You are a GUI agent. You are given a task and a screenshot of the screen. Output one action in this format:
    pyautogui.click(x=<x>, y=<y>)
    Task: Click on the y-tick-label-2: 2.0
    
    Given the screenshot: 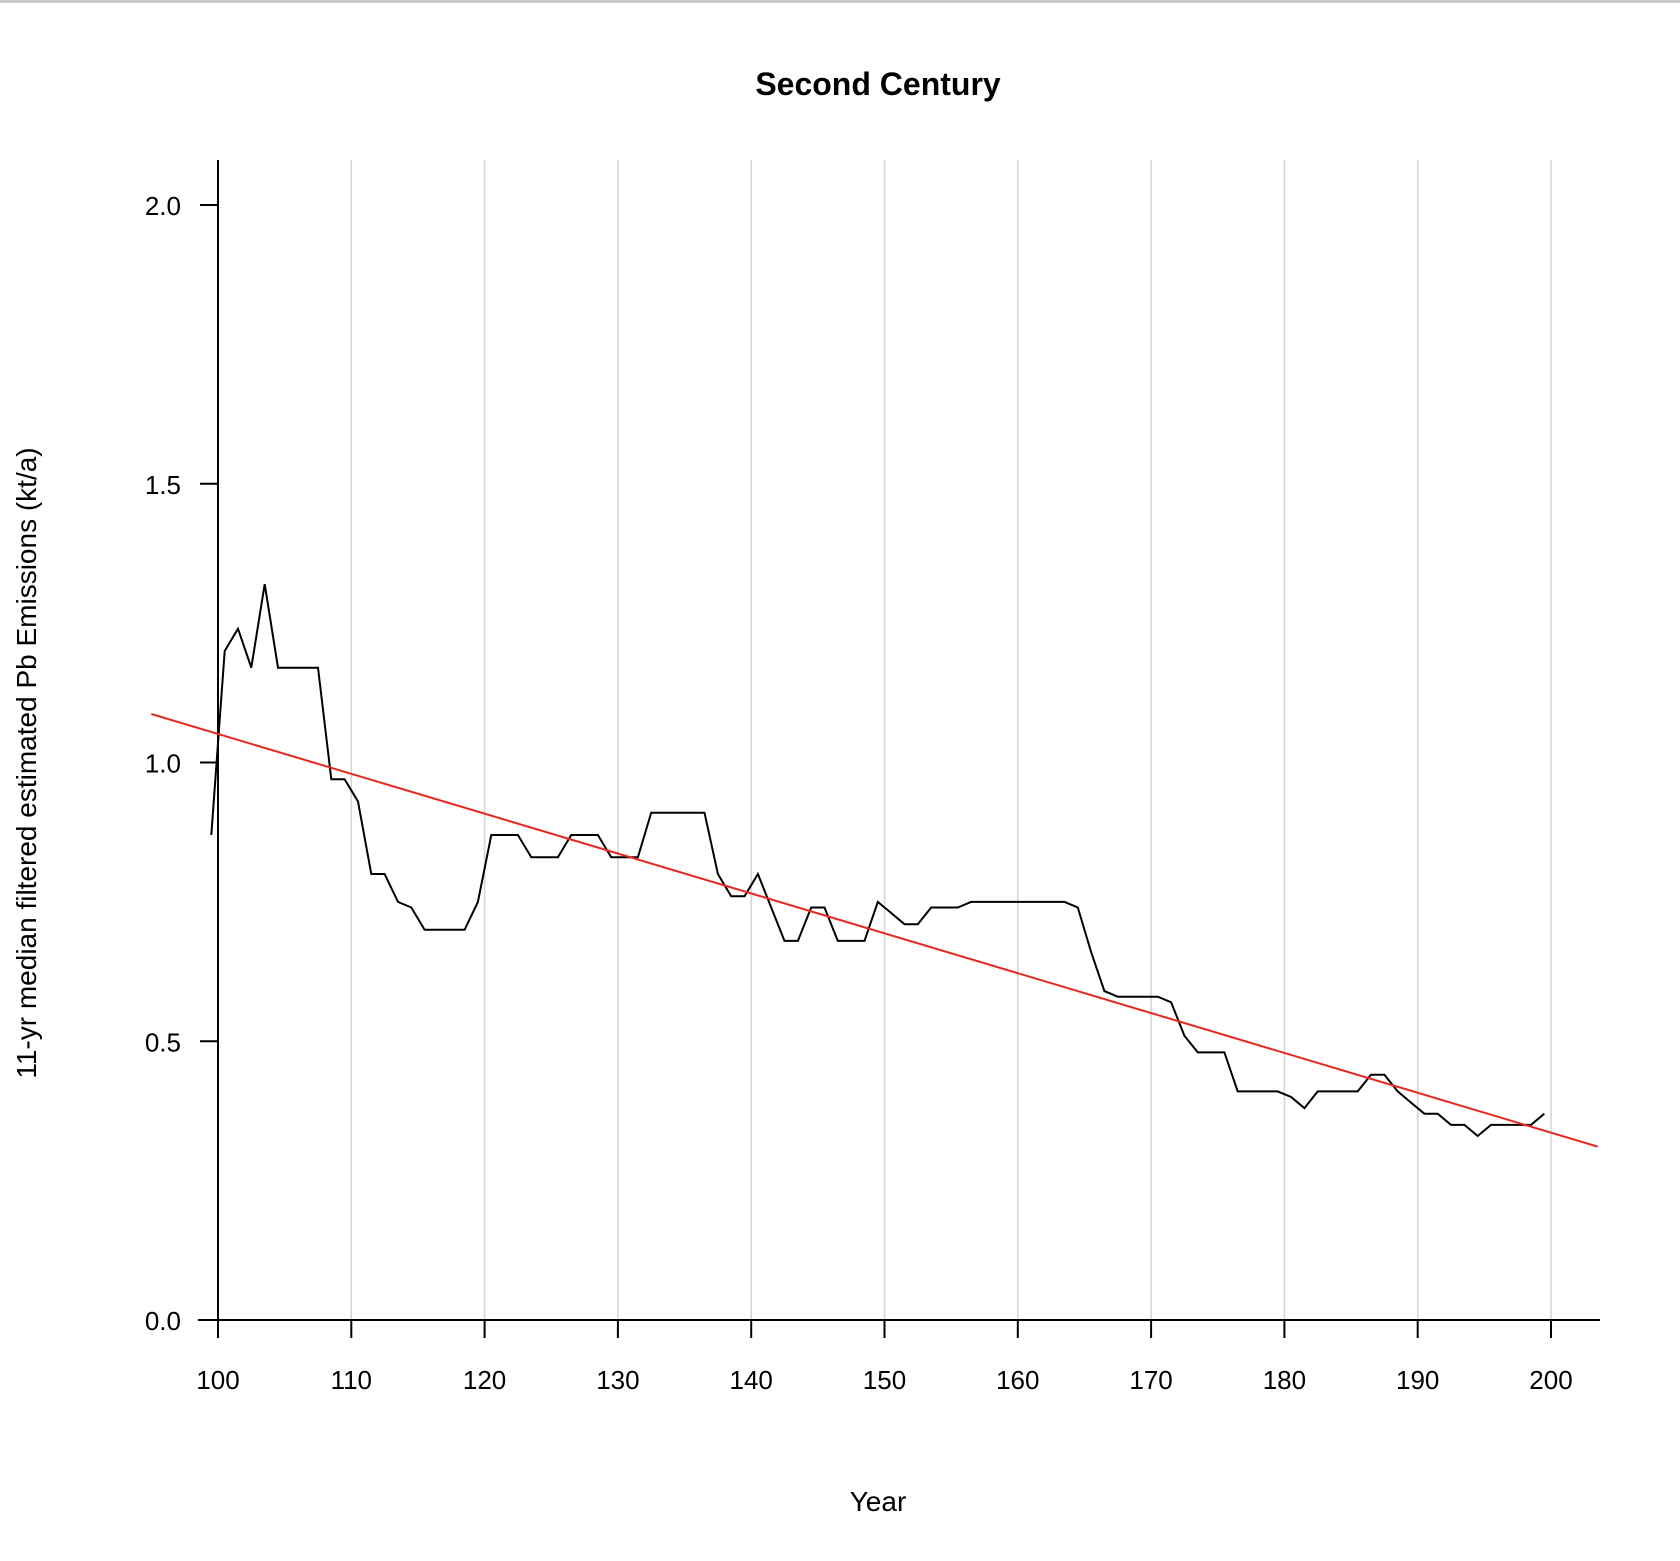 What is the action you would take?
    pyautogui.click(x=163, y=206)
    